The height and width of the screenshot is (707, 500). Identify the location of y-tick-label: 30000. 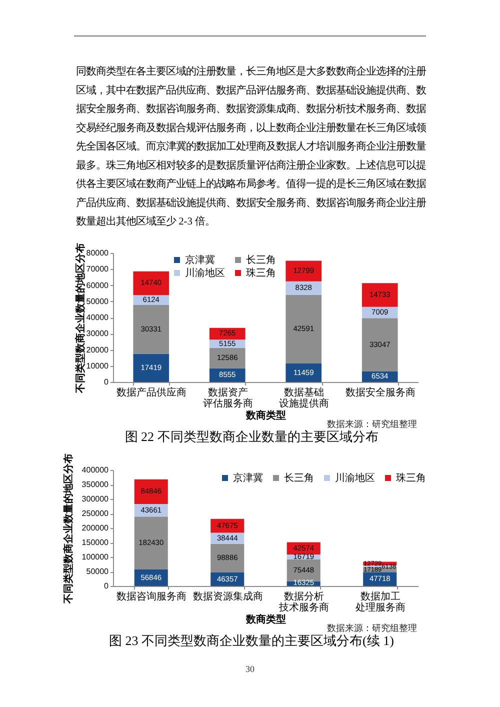
(98, 333).